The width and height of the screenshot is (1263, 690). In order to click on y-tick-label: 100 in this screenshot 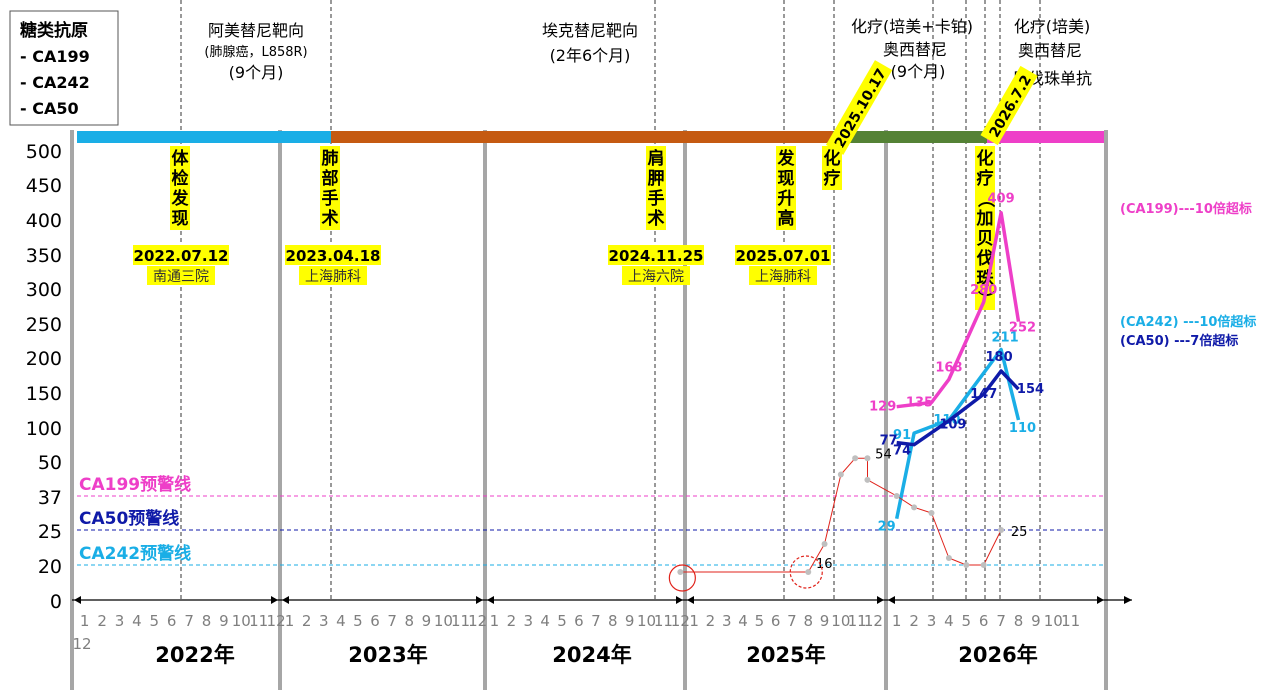, I will do `click(44, 429)`.